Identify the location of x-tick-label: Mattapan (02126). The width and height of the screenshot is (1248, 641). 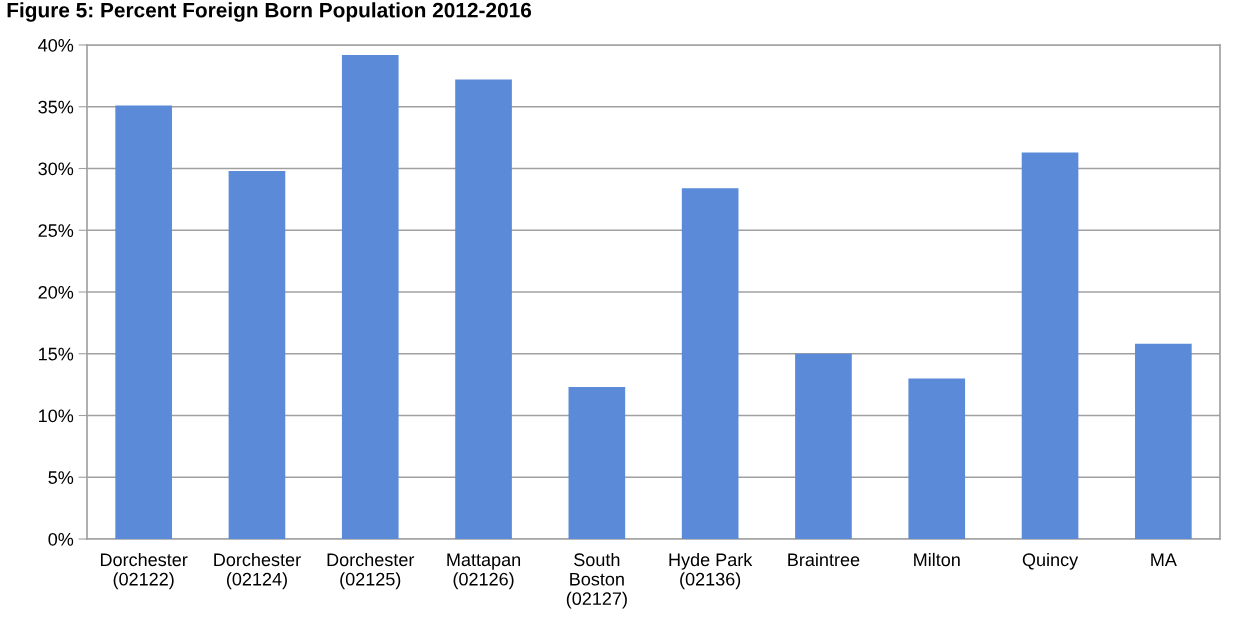
(484, 571).